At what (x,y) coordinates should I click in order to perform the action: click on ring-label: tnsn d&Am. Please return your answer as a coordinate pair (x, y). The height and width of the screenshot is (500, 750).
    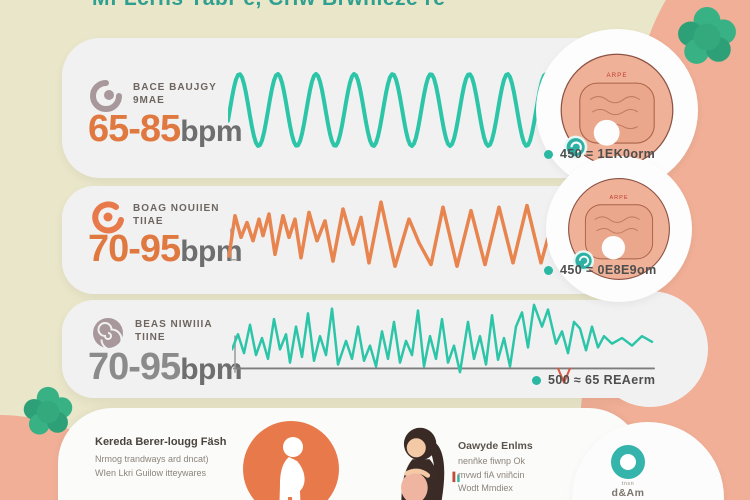
    Looking at the image, I should click on (628, 490).